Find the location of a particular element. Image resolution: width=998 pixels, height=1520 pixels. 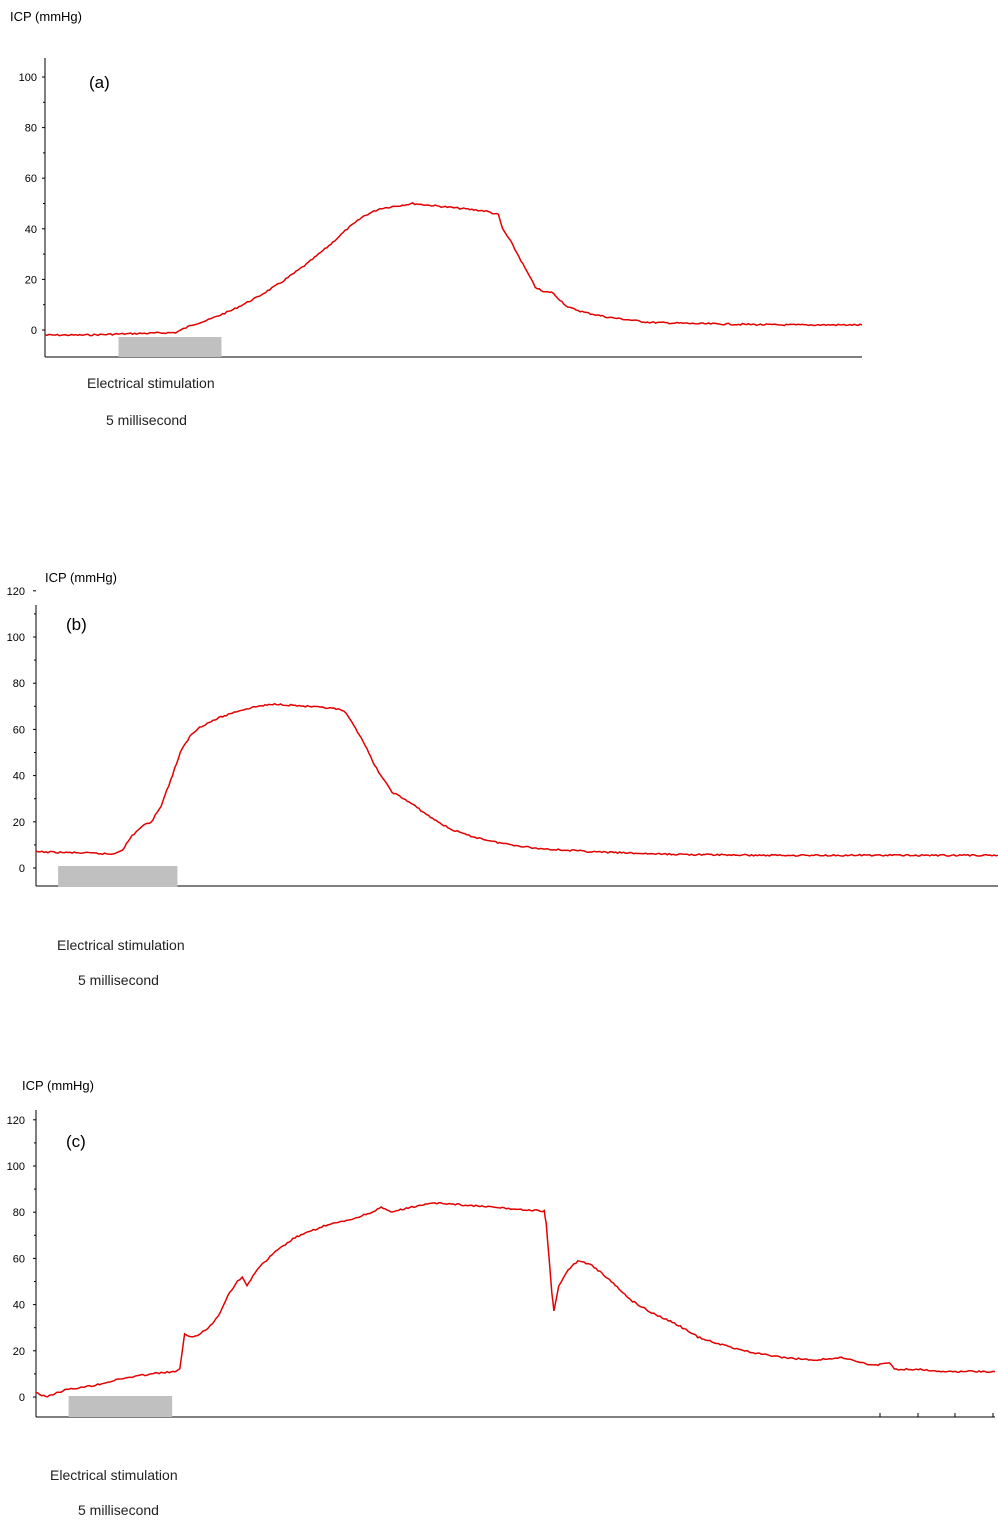

panel-label: (c) is located at coordinates (76, 1141).